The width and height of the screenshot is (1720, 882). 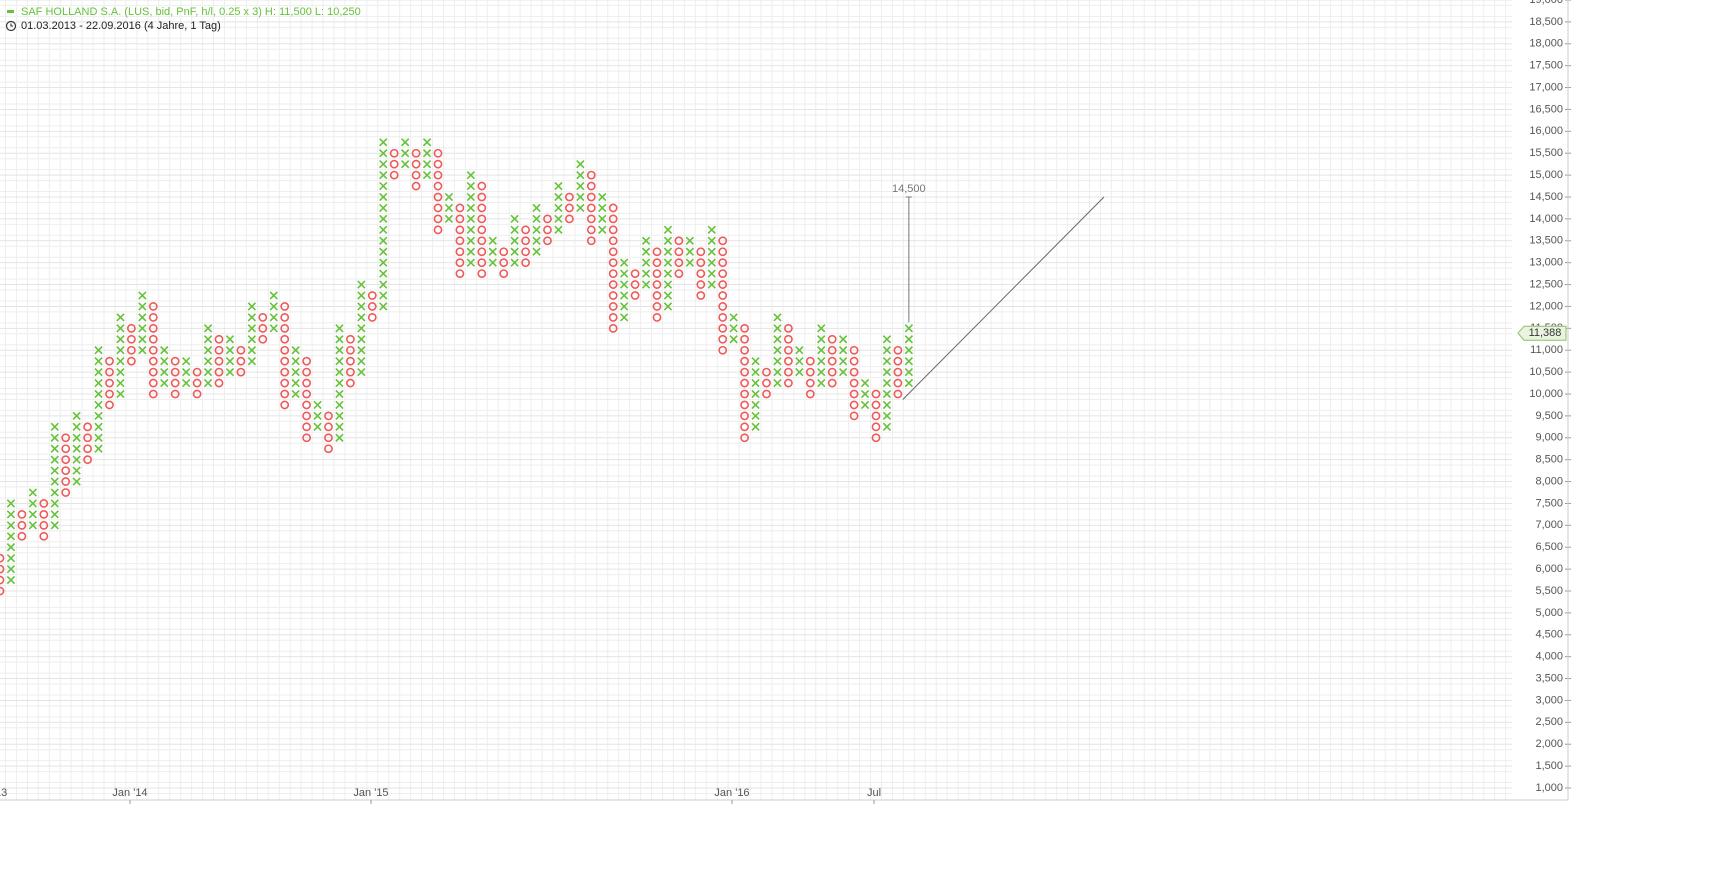 What do you see at coordinates (1546, 3) in the screenshot?
I see `y-tick-label: 19,000` at bounding box center [1546, 3].